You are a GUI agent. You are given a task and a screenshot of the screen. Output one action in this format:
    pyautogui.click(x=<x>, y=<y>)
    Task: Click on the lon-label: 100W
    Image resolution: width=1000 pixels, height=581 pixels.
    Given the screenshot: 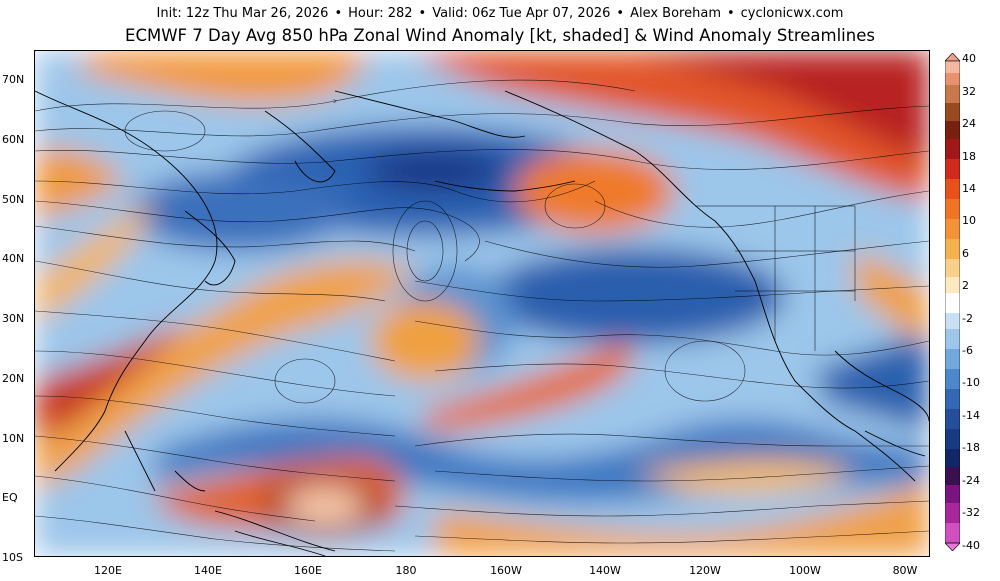 What is the action you would take?
    pyautogui.click(x=805, y=570)
    